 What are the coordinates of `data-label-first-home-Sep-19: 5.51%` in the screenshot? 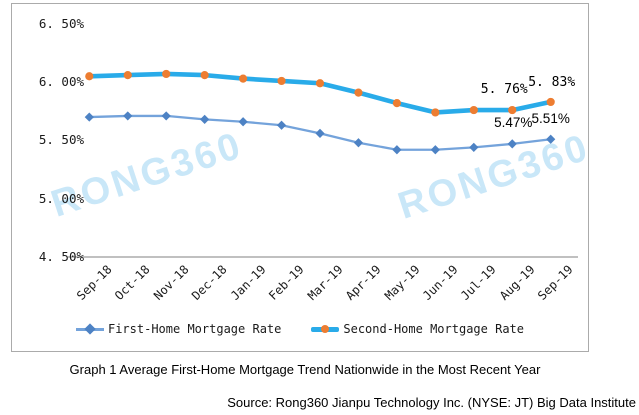 It's located at (550, 119).